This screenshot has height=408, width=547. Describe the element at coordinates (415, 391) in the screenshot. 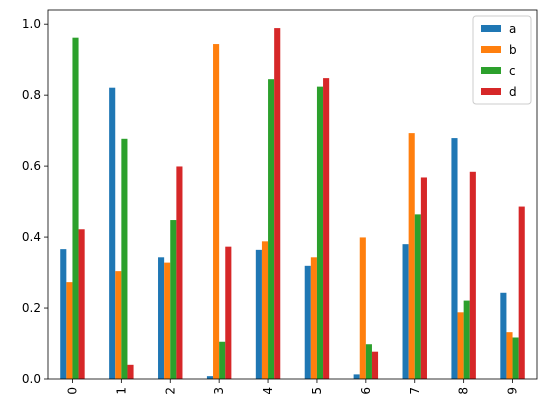

I see `x-tick-label: 7` at that location.